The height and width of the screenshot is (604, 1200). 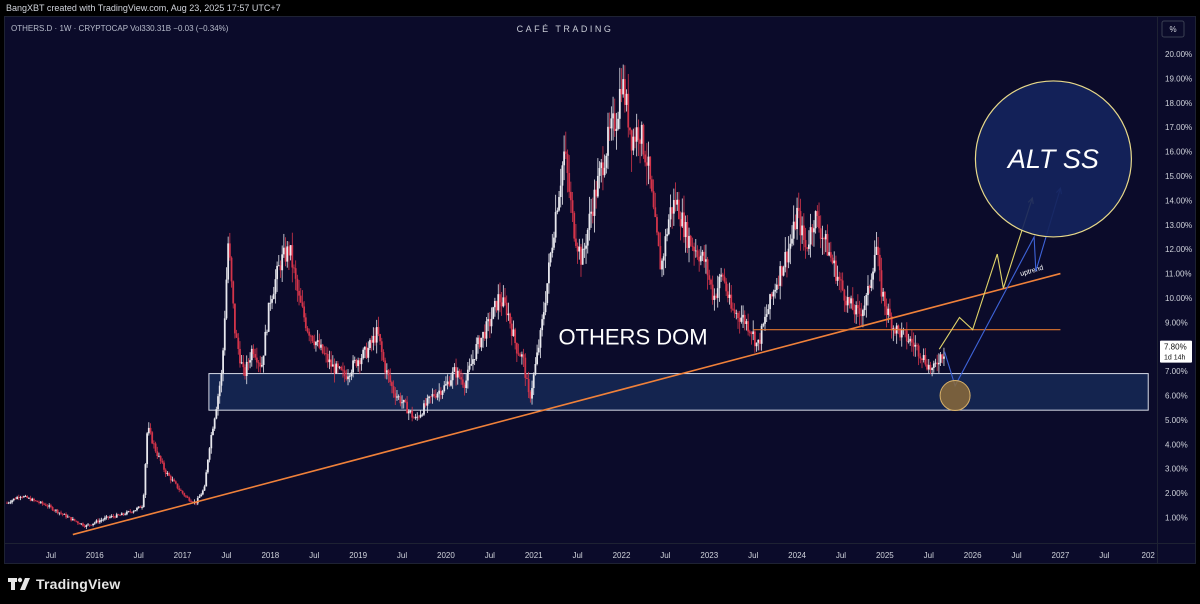 I want to click on x-tick-label: 202, so click(x=1149, y=555).